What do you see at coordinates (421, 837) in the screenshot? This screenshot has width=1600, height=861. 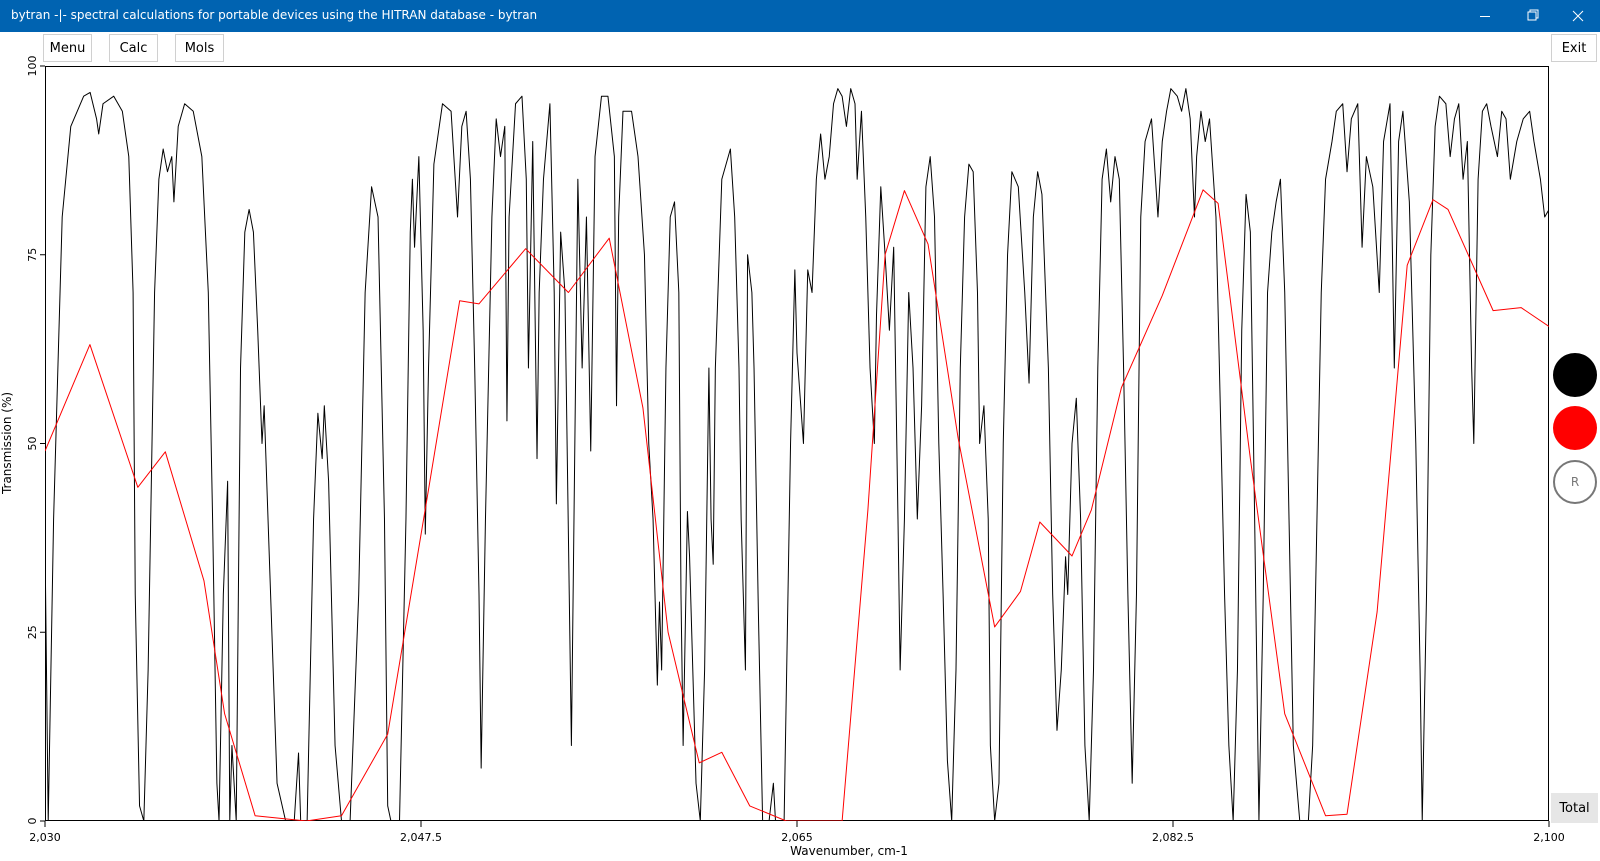 I see `x-tick-label: 2,047.5` at bounding box center [421, 837].